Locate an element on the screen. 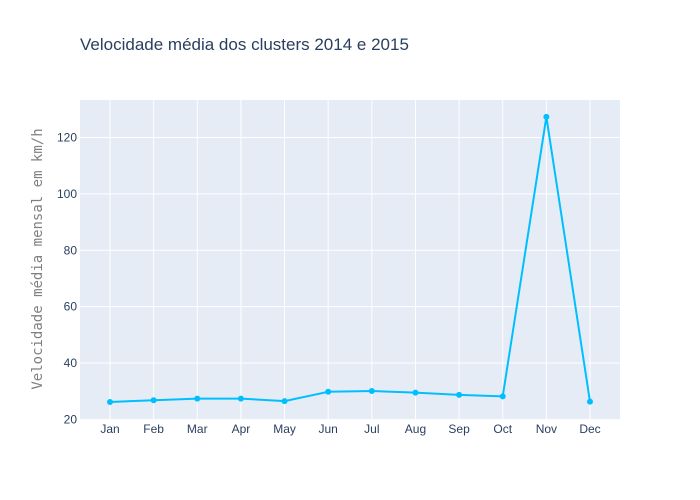  y-tick-label: 120 is located at coordinates (67, 137).